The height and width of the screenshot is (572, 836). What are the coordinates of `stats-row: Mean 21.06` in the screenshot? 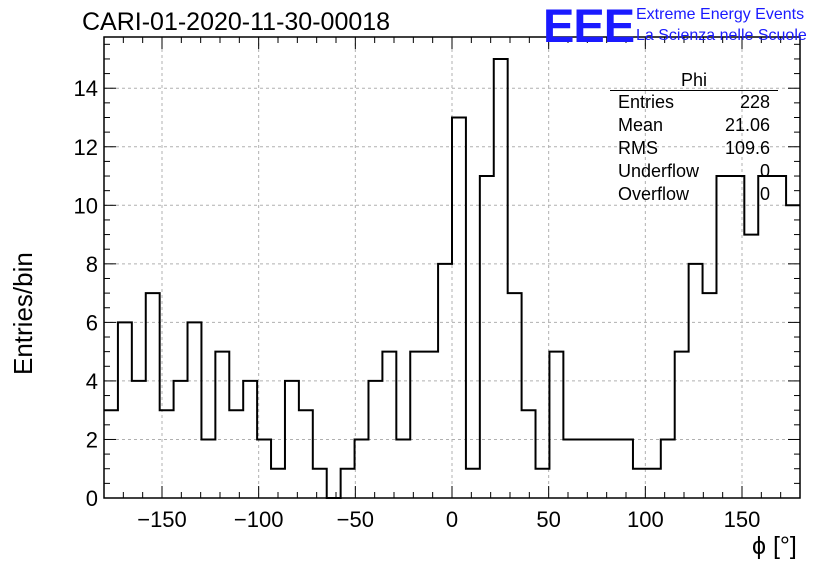 It's located at (694, 125).